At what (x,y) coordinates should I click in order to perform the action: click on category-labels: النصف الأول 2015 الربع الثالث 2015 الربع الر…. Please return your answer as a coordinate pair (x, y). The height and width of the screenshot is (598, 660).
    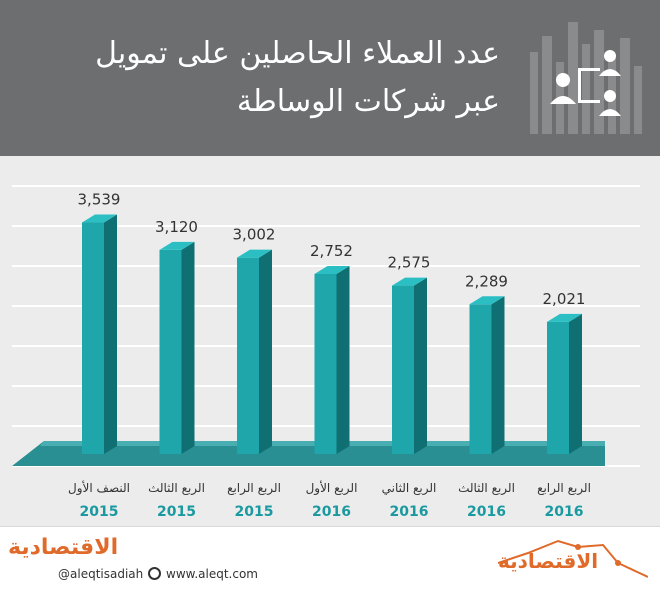
    Looking at the image, I should click on (329, 500).